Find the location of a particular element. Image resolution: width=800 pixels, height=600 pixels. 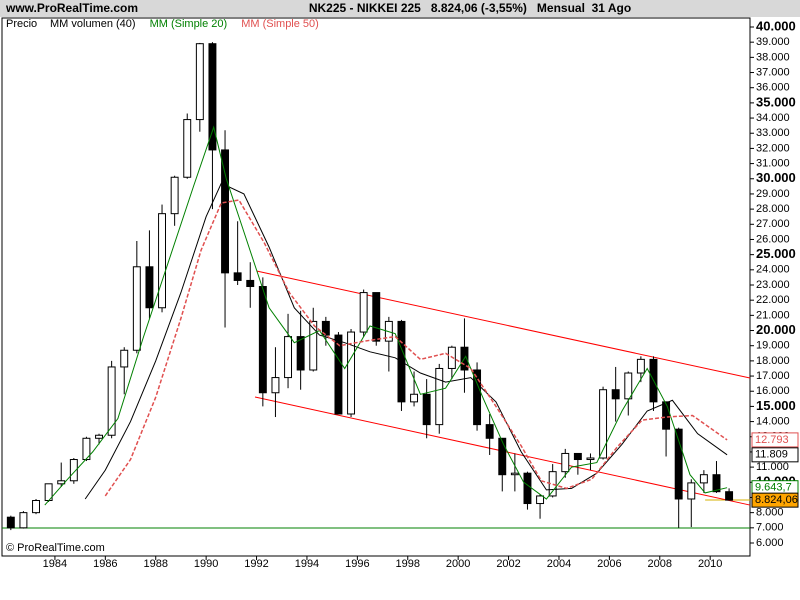

y-tick-label: 18.000 is located at coordinates (773, 361).